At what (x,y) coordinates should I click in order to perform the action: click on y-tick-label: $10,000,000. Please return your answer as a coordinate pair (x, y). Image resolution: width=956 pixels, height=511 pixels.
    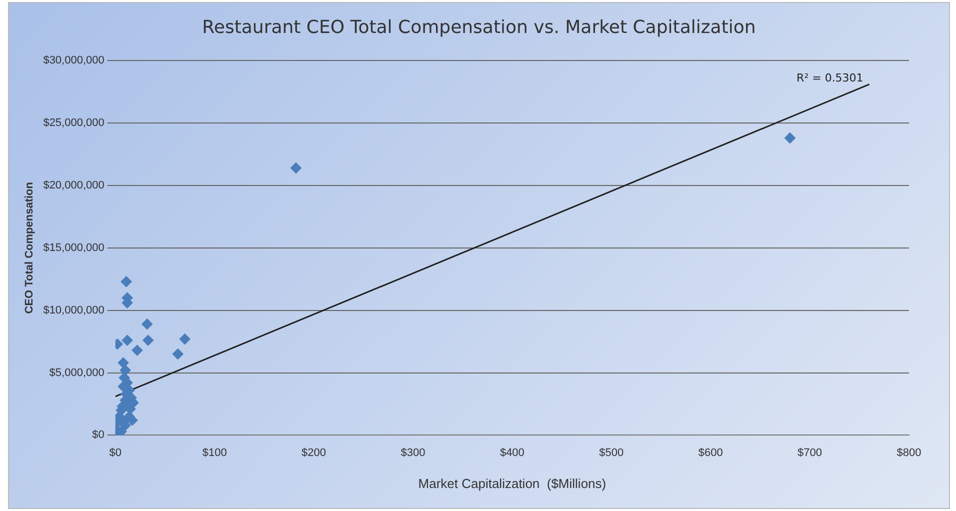
    Looking at the image, I should click on (73, 310).